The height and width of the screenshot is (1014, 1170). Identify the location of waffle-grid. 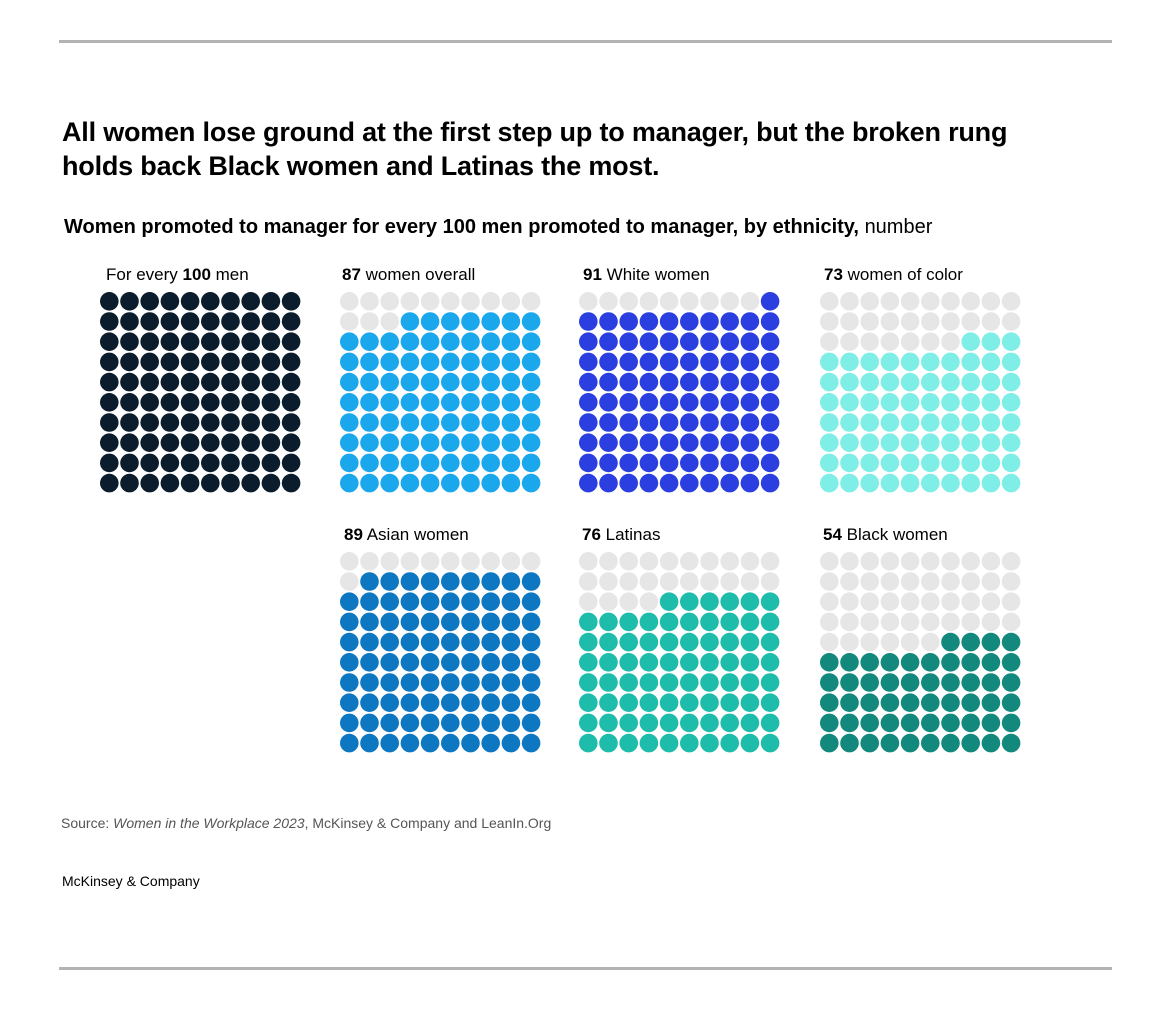
(679, 392).